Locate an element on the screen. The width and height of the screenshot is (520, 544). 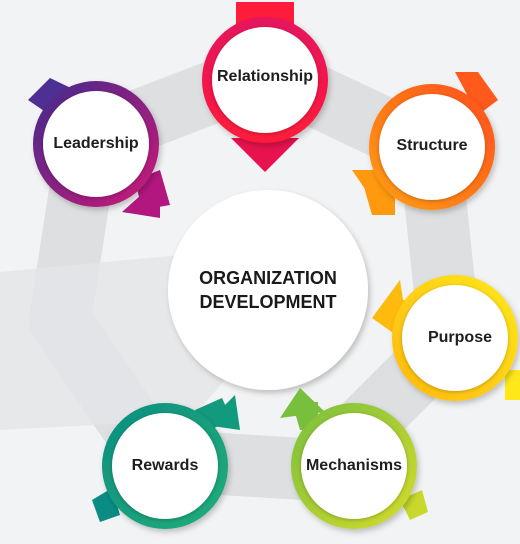
leadership-circle is located at coordinates (96, 144).